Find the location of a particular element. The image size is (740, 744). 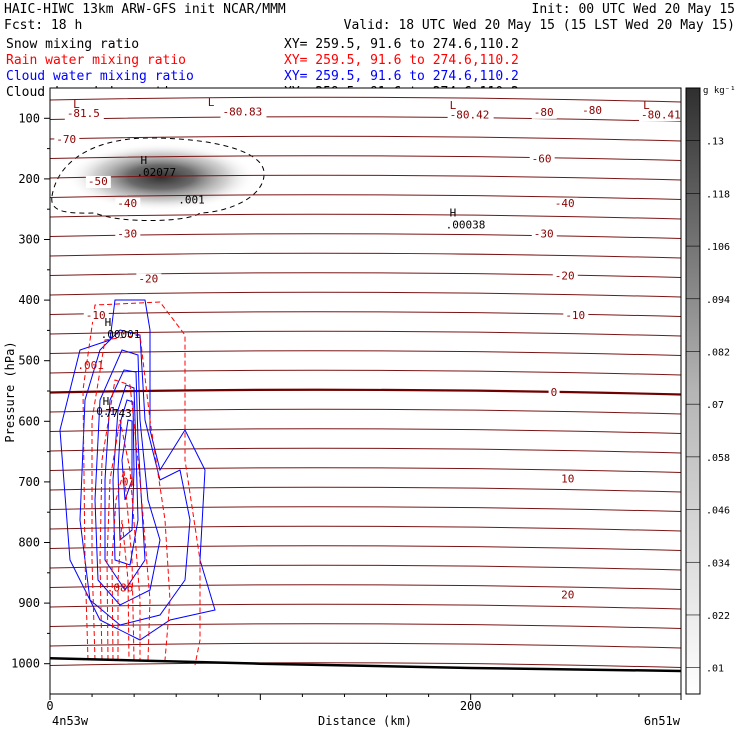

extremum-value: .02077 is located at coordinates (156, 172).